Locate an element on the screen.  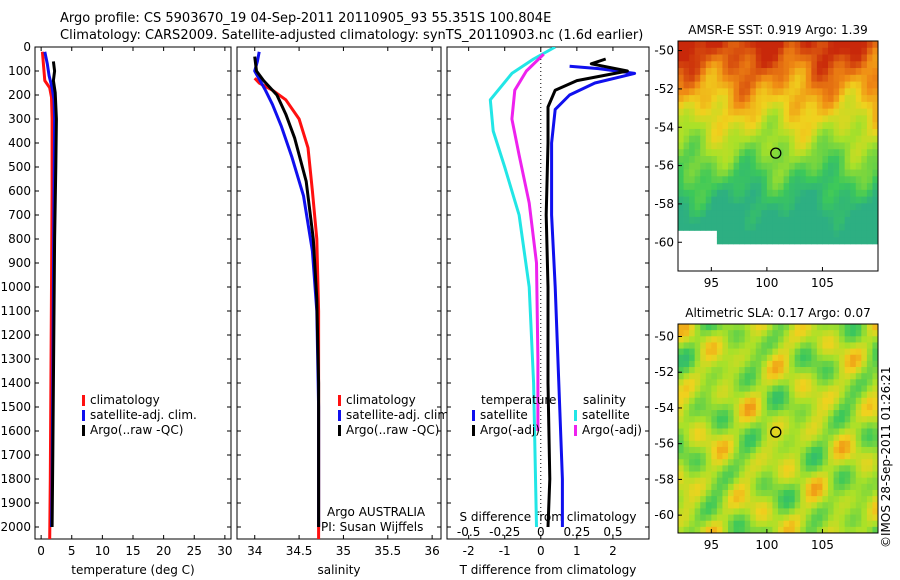
argo-pi: PI: Susan Wijffels is located at coordinates (372, 527).